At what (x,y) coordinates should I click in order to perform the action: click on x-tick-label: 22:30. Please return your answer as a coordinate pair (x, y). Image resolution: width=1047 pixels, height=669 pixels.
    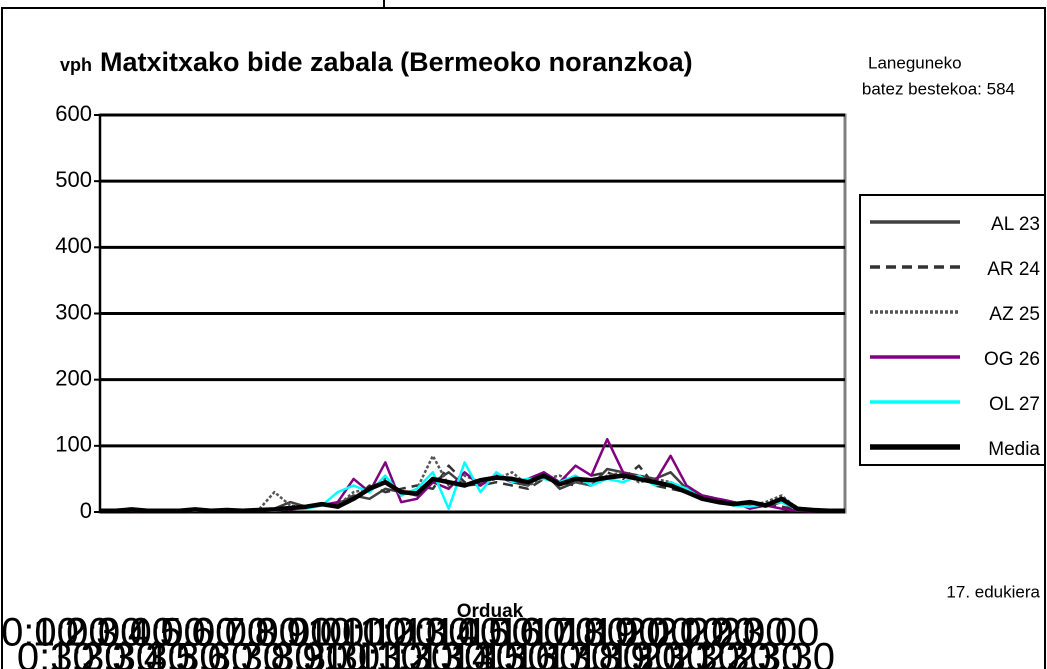
    Looking at the image, I should click on (753, 652).